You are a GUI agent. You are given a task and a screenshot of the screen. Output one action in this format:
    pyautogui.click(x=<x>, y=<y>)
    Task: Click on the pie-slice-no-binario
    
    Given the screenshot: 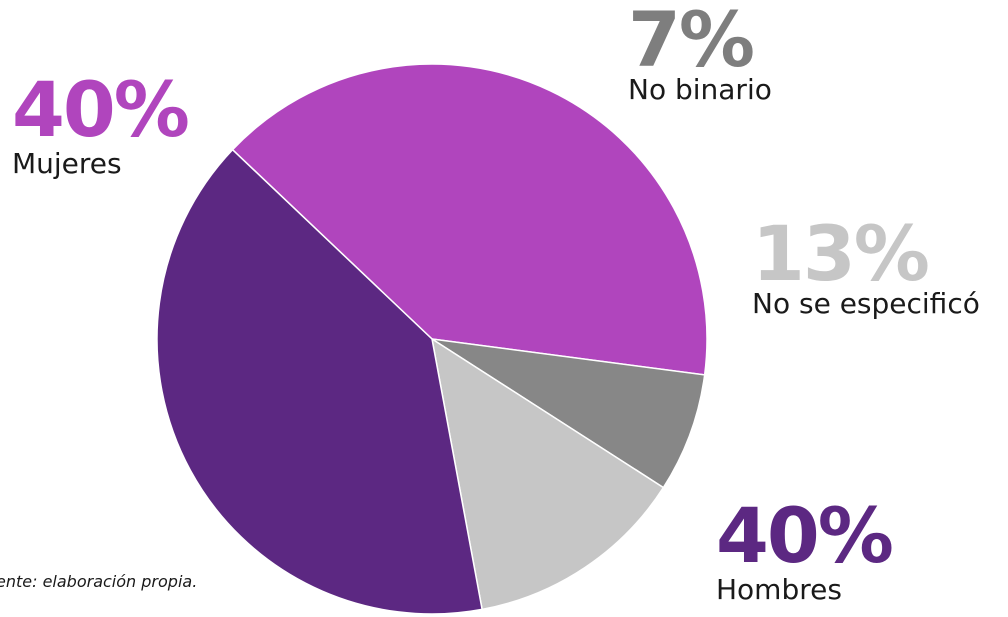 What is the action you would take?
    pyautogui.click(x=568, y=413)
    